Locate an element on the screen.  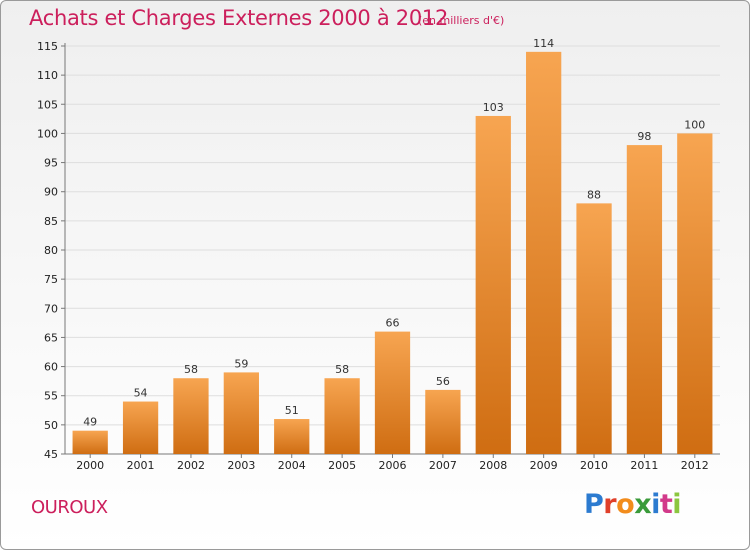
data-label: 49 is located at coordinates (90, 422).